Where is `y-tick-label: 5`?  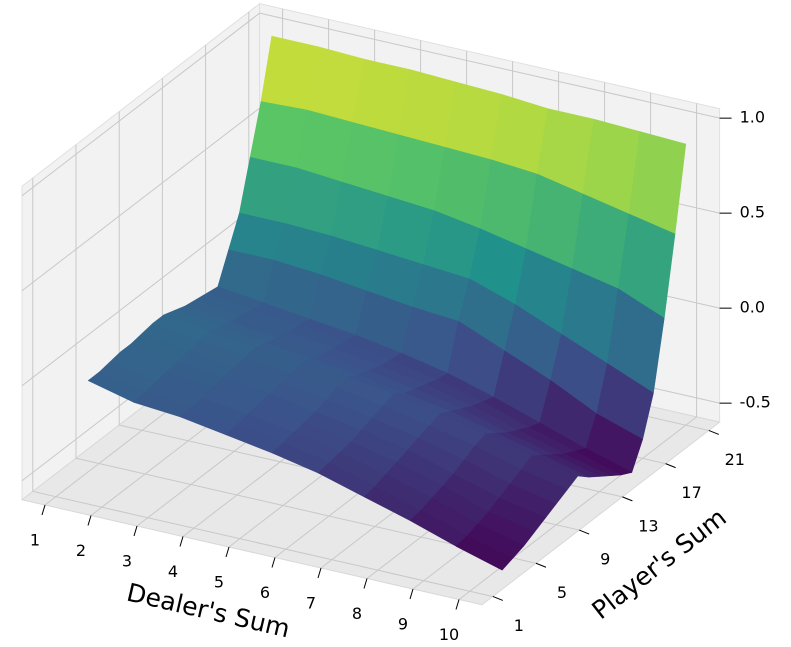 y-tick-label: 5 is located at coordinates (562, 592).